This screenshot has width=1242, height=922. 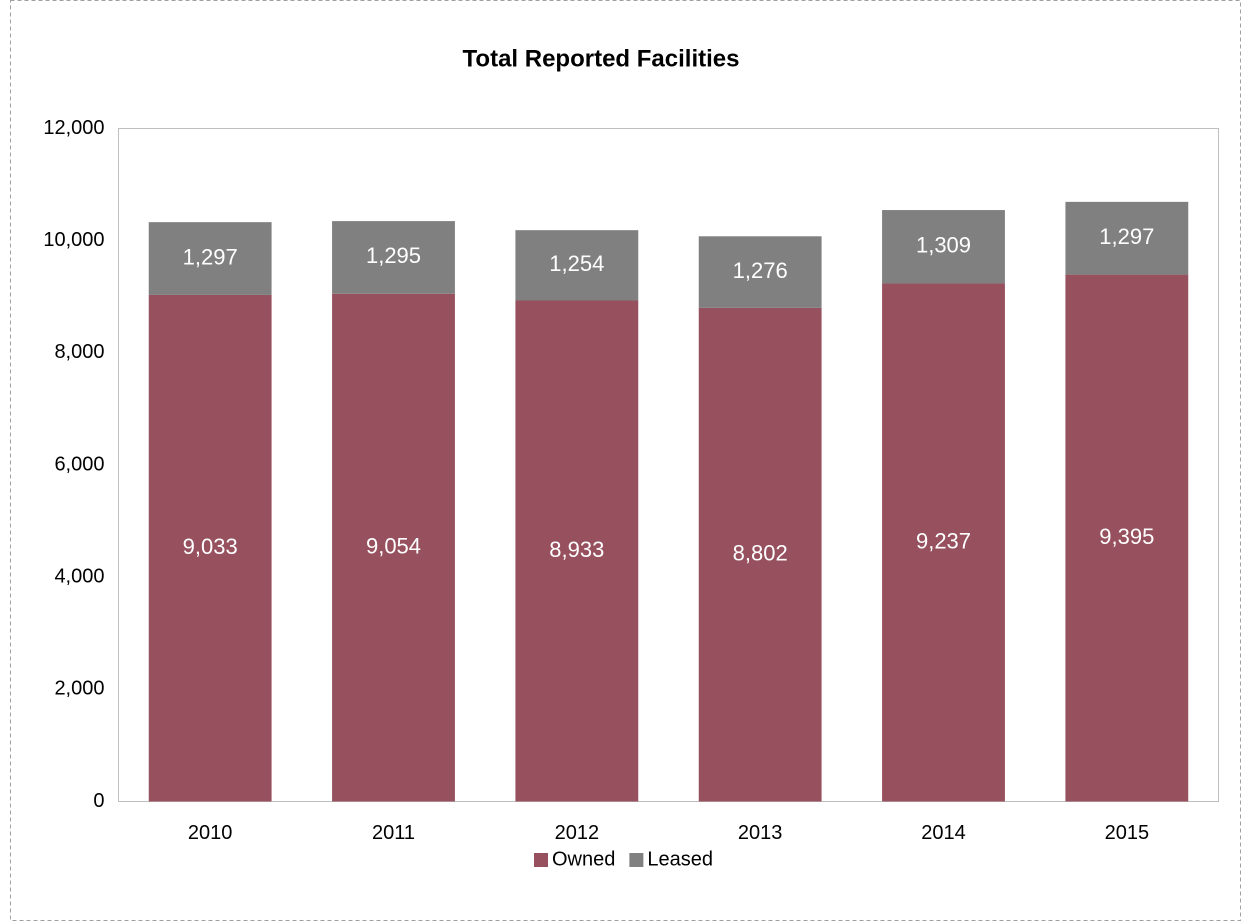 What do you see at coordinates (73, 240) in the screenshot?
I see `y-tick-label: 10,000` at bounding box center [73, 240].